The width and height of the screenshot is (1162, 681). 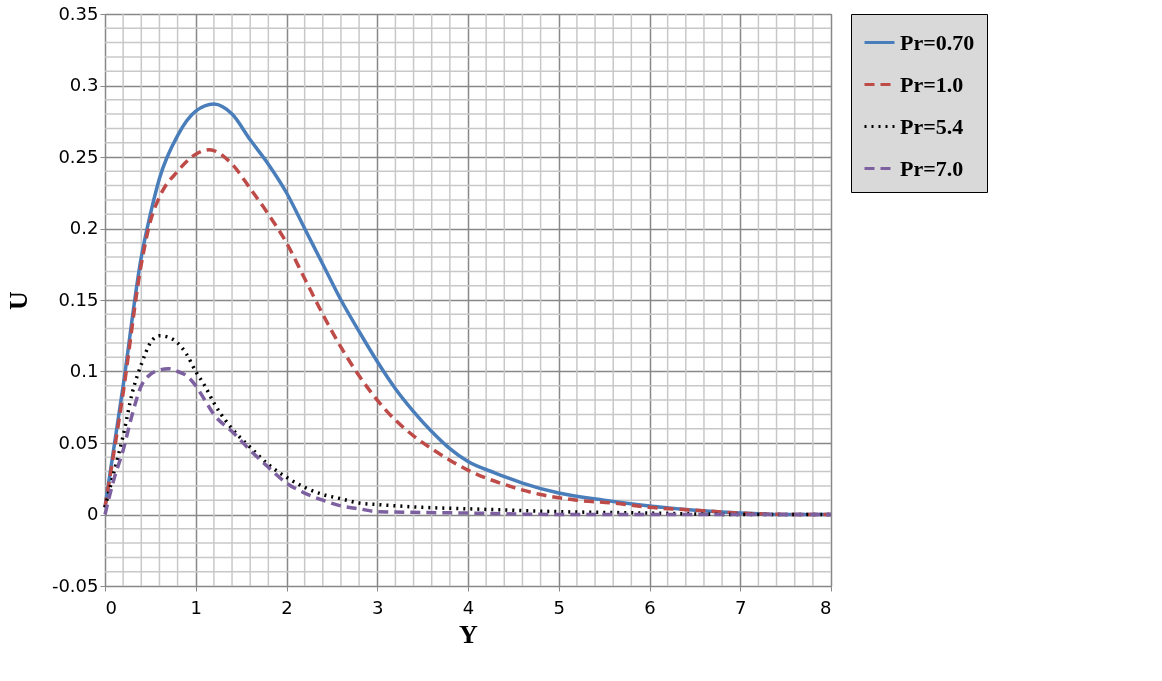 I want to click on y-tick-label: 0.1, so click(x=84, y=370).